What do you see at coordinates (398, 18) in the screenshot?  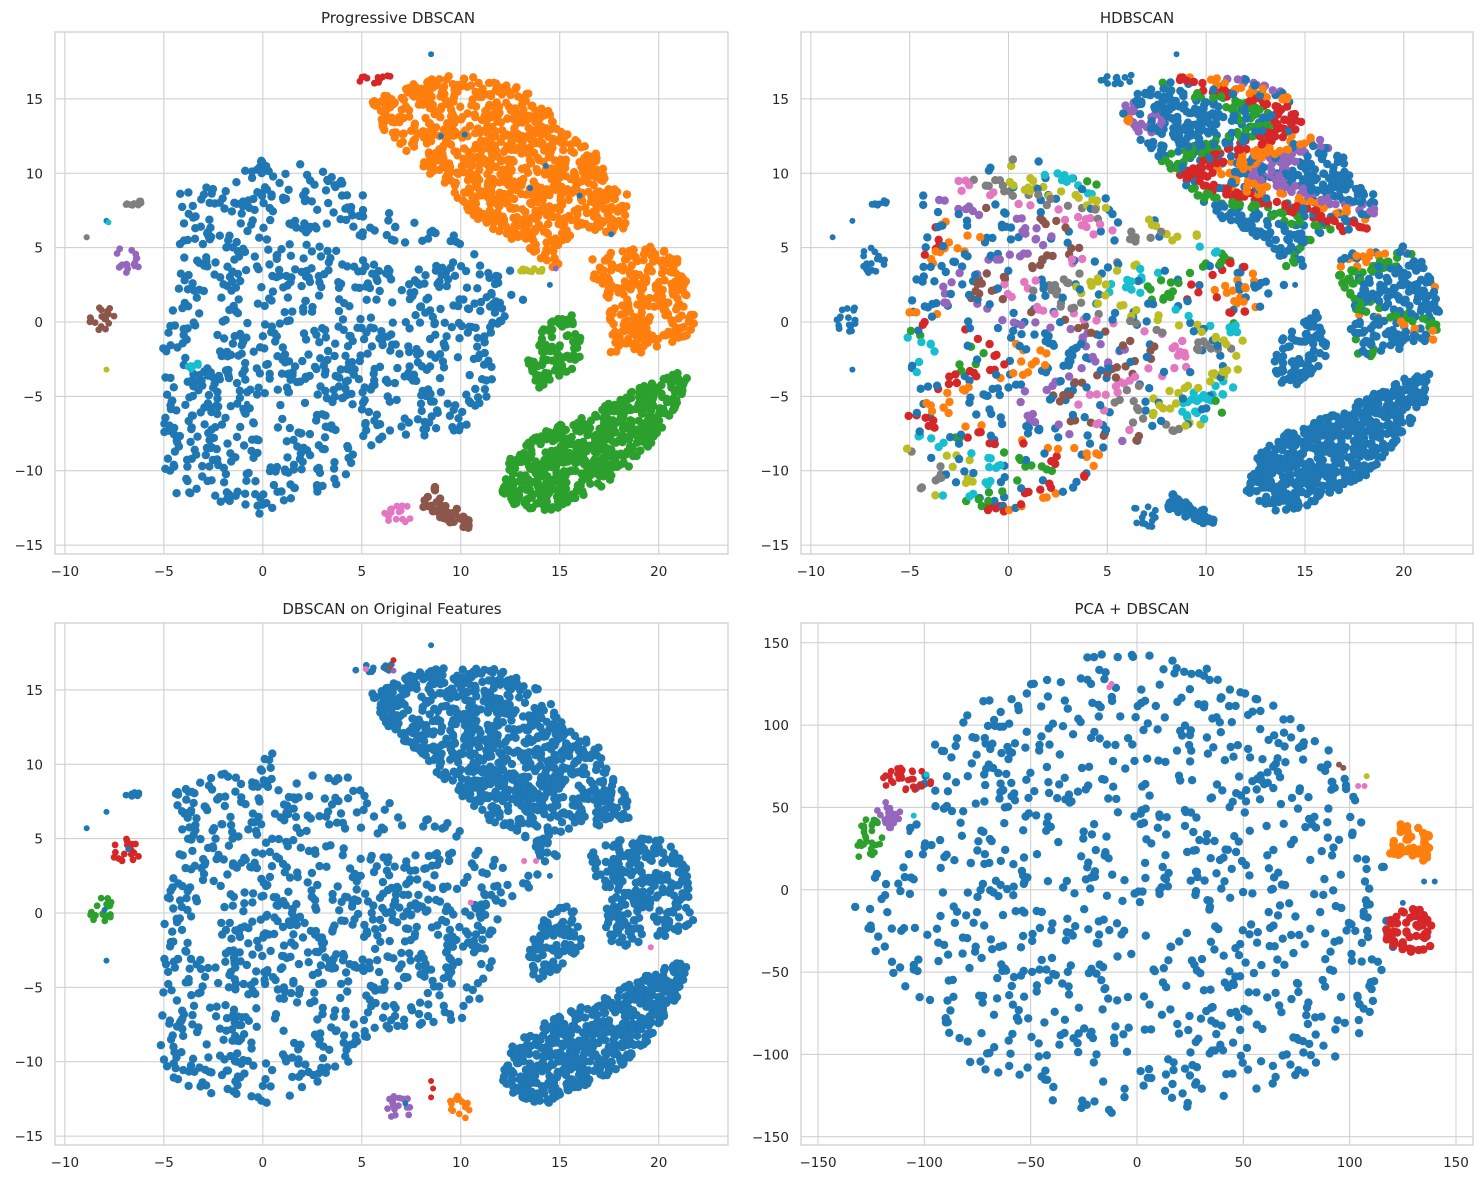 I see `subplot-title: Progressive DBSCAN` at bounding box center [398, 18].